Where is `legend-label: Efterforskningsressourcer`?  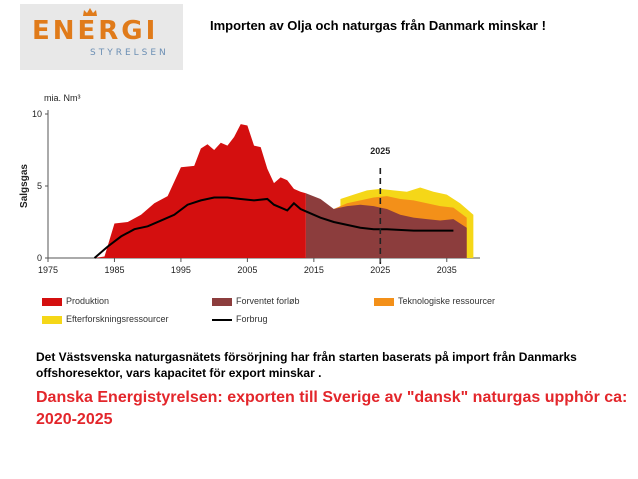 legend-label: Efterforskningsressourcer is located at coordinates (117, 319).